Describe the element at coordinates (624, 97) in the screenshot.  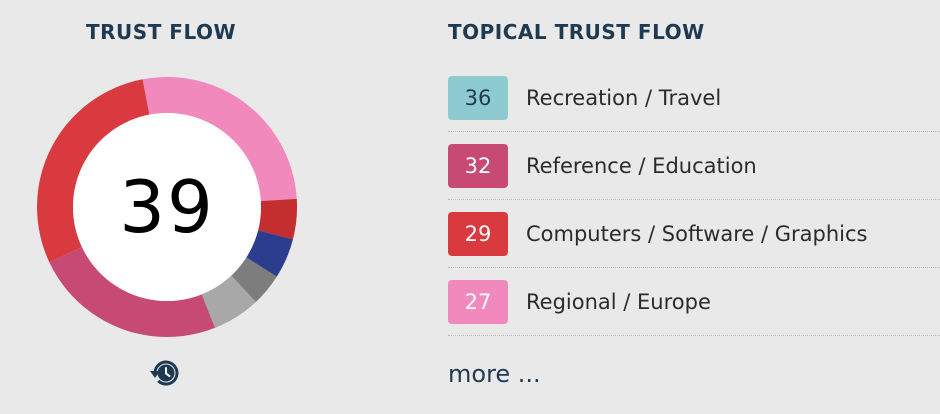
I see `topic-label: Recreation / Travel` at that location.